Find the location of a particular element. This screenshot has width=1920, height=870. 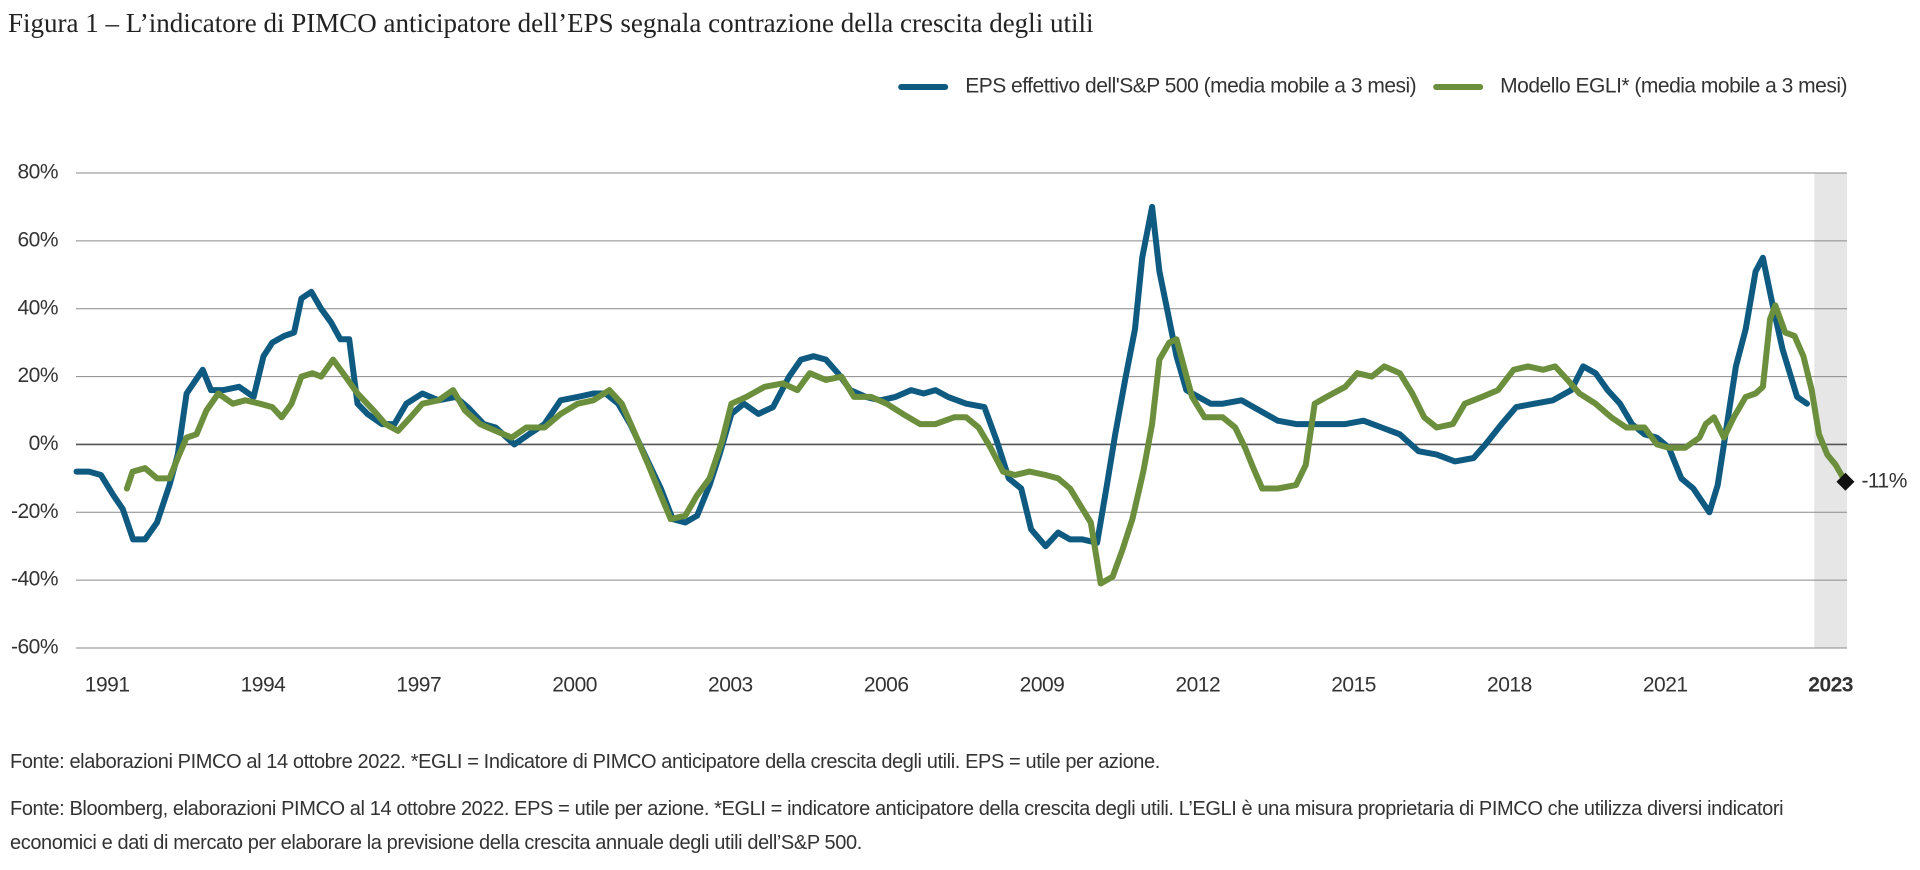

highlight-label: 2023 is located at coordinates (1830, 685).